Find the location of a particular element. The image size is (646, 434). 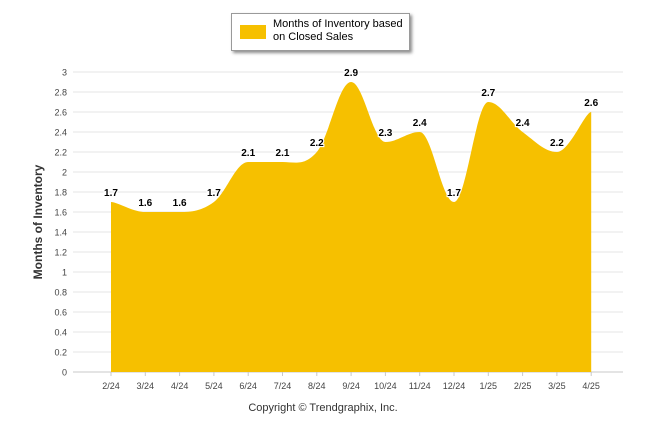

x-tick-label: 3/25 is located at coordinates (557, 386).